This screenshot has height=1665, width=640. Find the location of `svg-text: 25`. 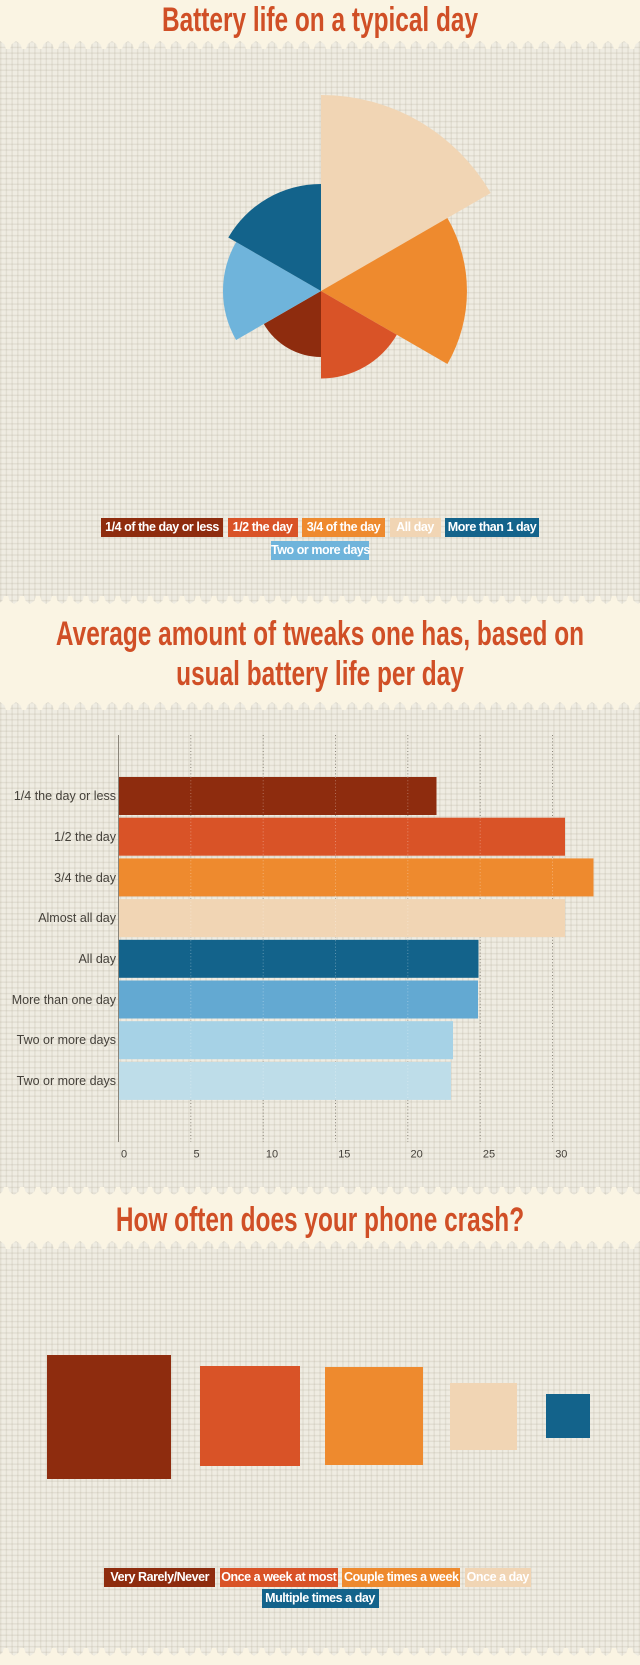

svg-text: 25 is located at coordinates (489, 1155).